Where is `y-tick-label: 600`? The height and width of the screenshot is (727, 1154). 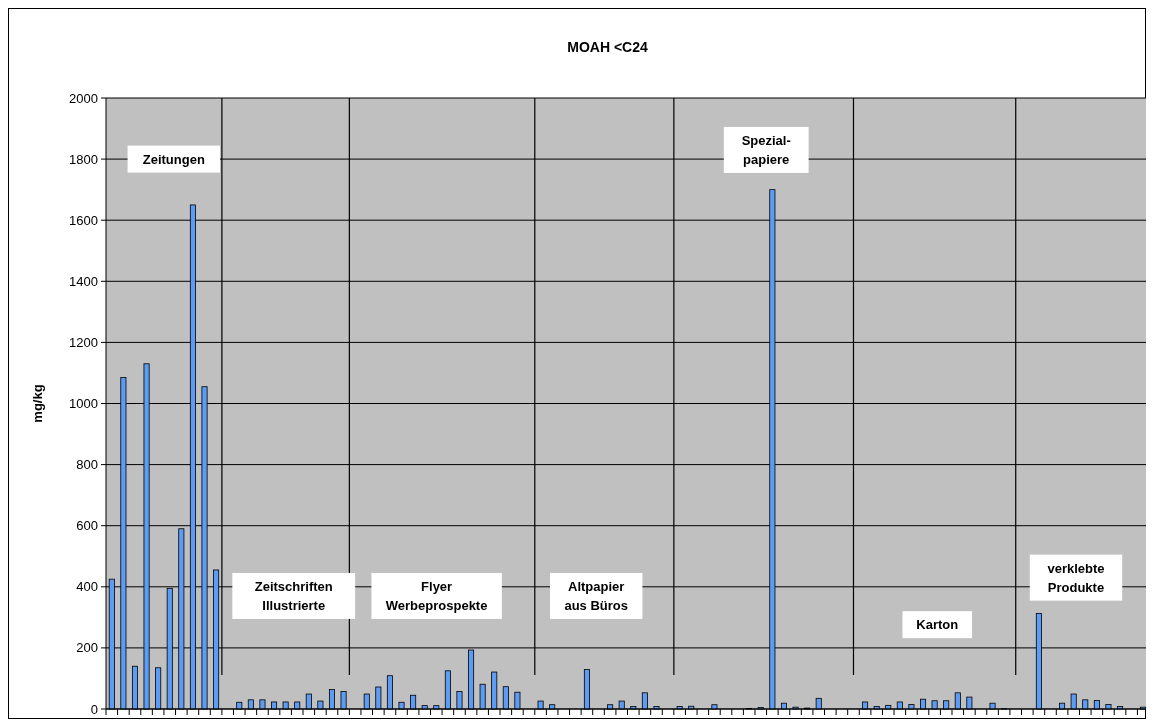
y-tick-label: 600 is located at coordinates (87, 526).